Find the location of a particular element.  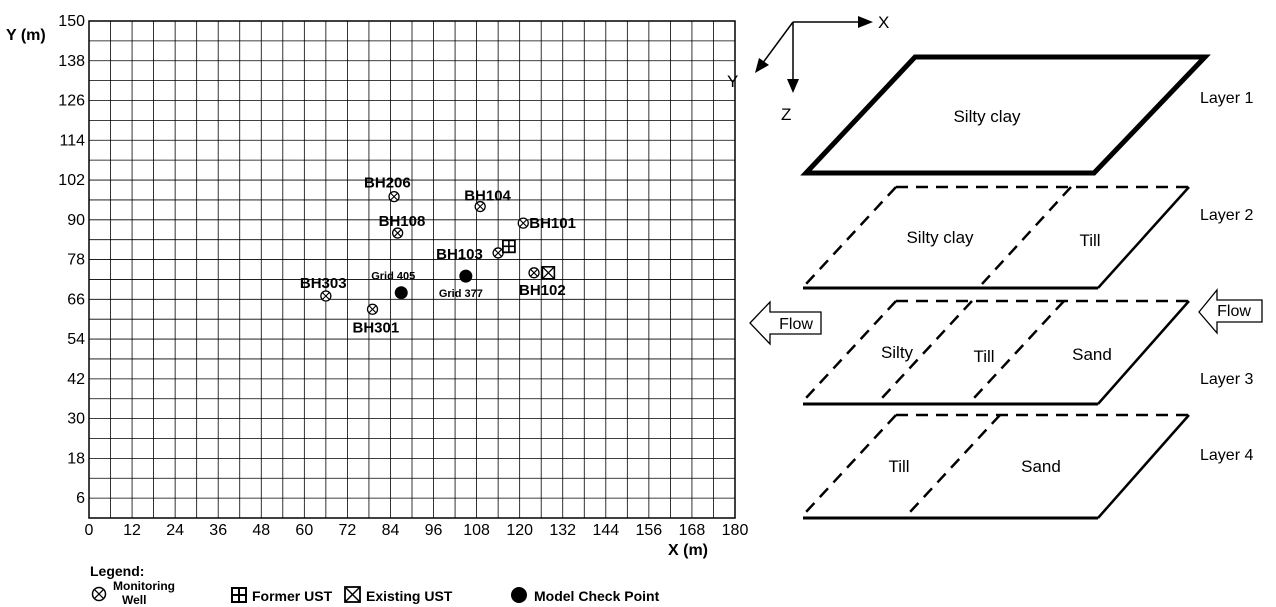

y-tick-label: 150 is located at coordinates (71, 21).